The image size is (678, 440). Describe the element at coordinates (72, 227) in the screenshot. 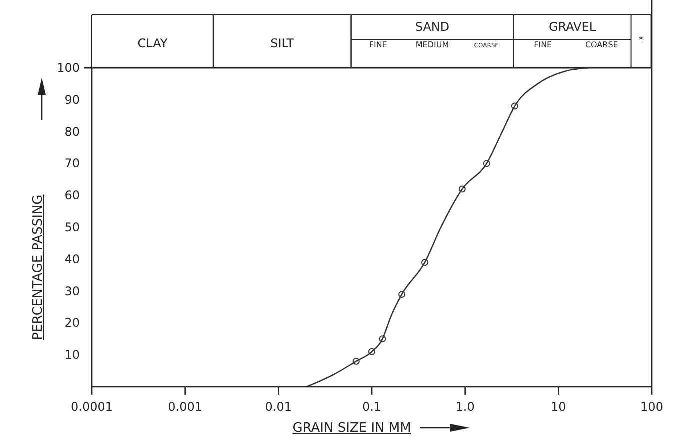

I see `y-tick-label: 50` at that location.